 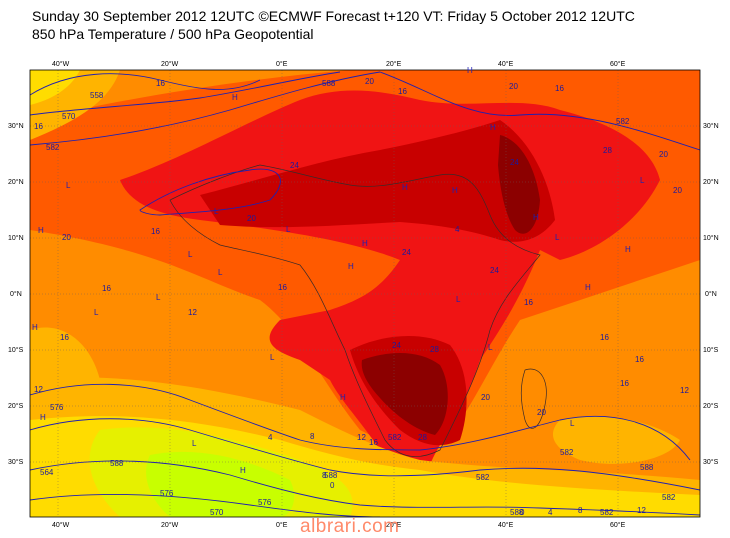 I want to click on lon-labels-bottom: 40°W 20°W 0°E 20°E 40°E 60°E, so click(x=339, y=525).